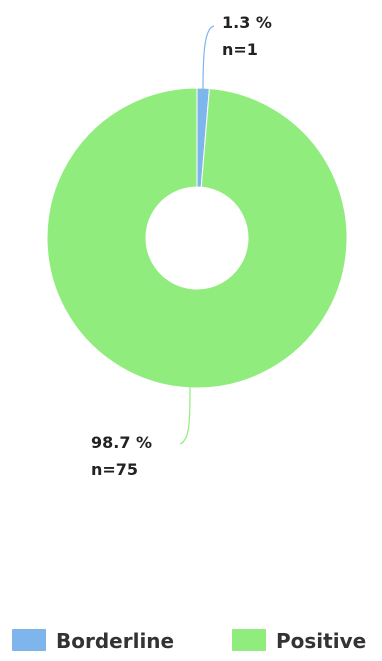  I want to click on legend-item-positive: Positive, so click(299, 641).